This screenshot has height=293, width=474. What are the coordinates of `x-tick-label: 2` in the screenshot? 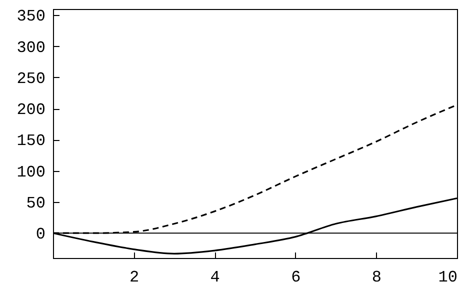 It's located at (134, 277).